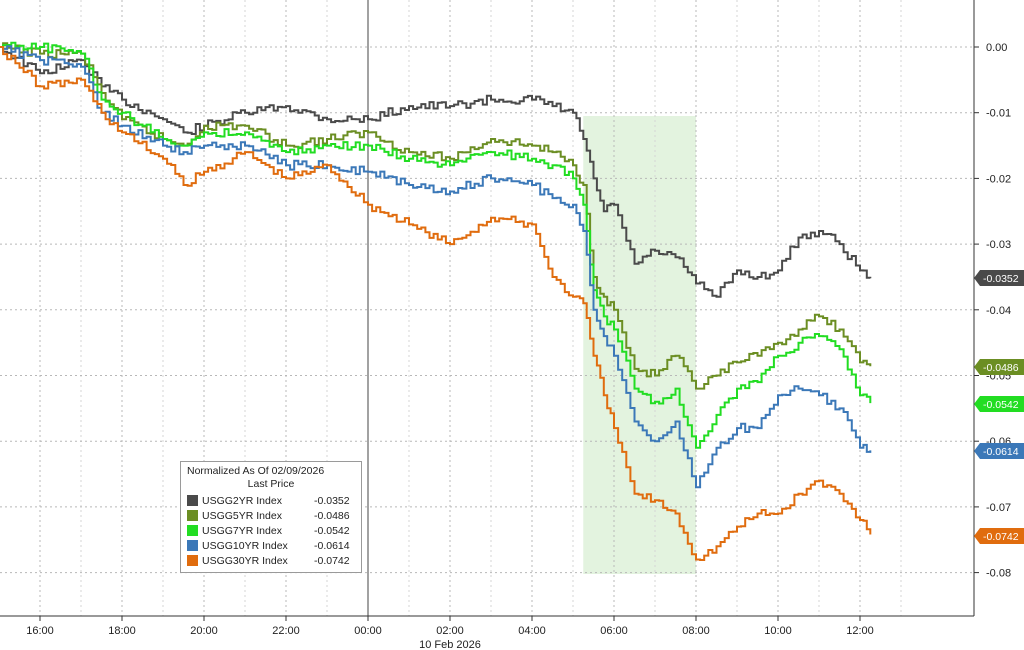  I want to click on highlight-rect, so click(639, 345).